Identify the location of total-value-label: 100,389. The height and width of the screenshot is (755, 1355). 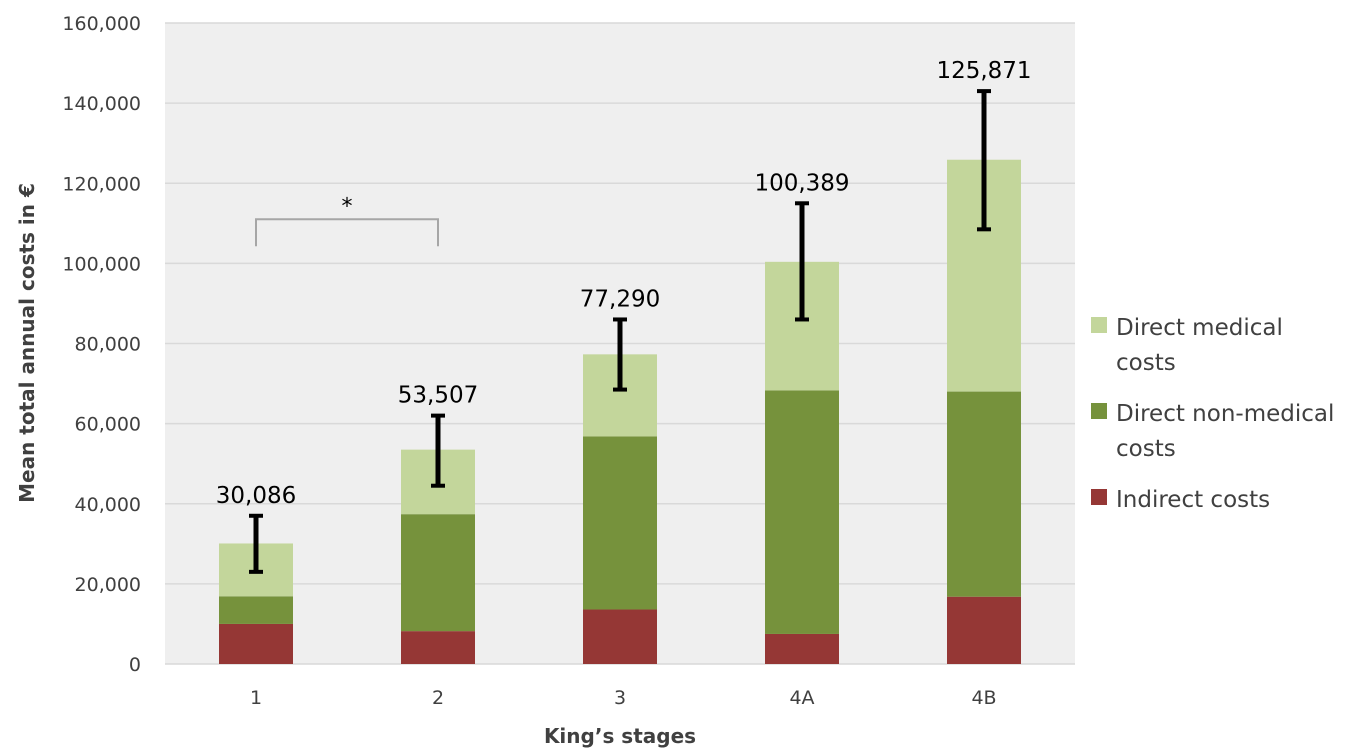
(801, 183).